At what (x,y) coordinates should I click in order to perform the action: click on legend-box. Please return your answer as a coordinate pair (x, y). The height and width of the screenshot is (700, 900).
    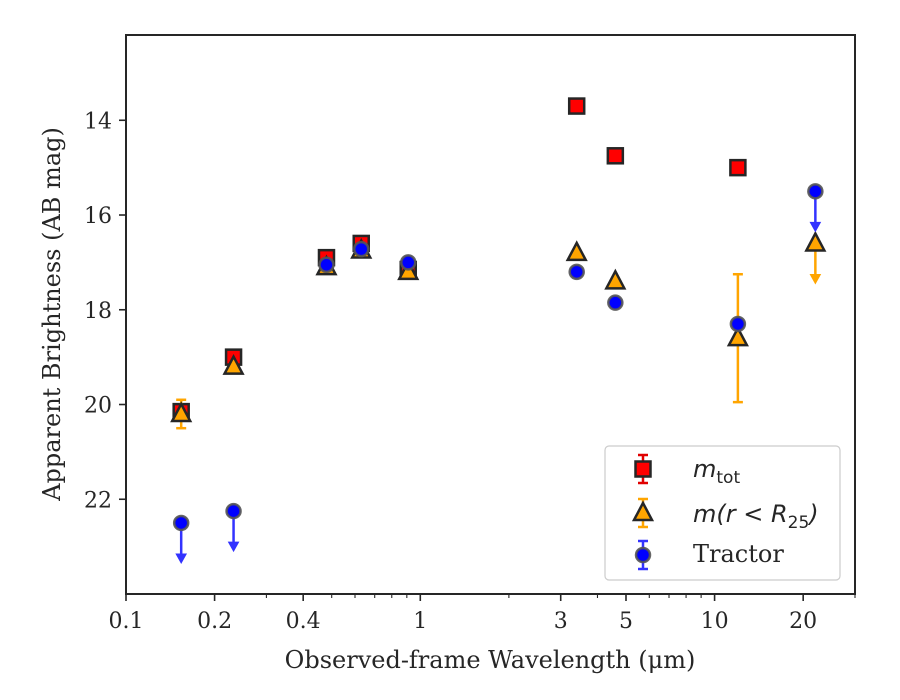
    Looking at the image, I should click on (722, 513).